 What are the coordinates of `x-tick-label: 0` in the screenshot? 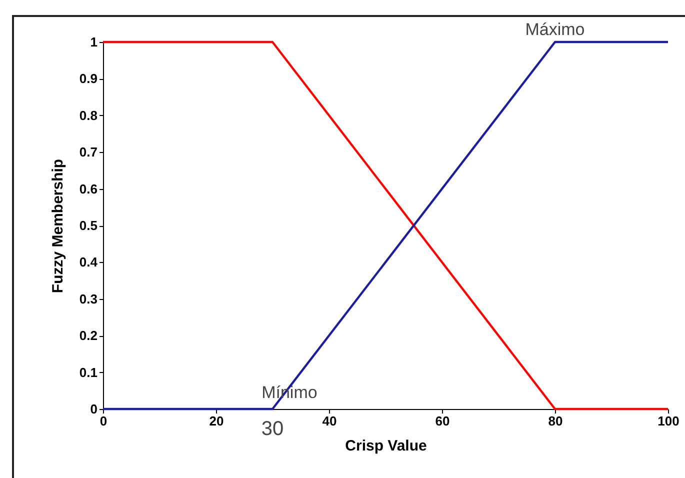 It's located at (104, 421).